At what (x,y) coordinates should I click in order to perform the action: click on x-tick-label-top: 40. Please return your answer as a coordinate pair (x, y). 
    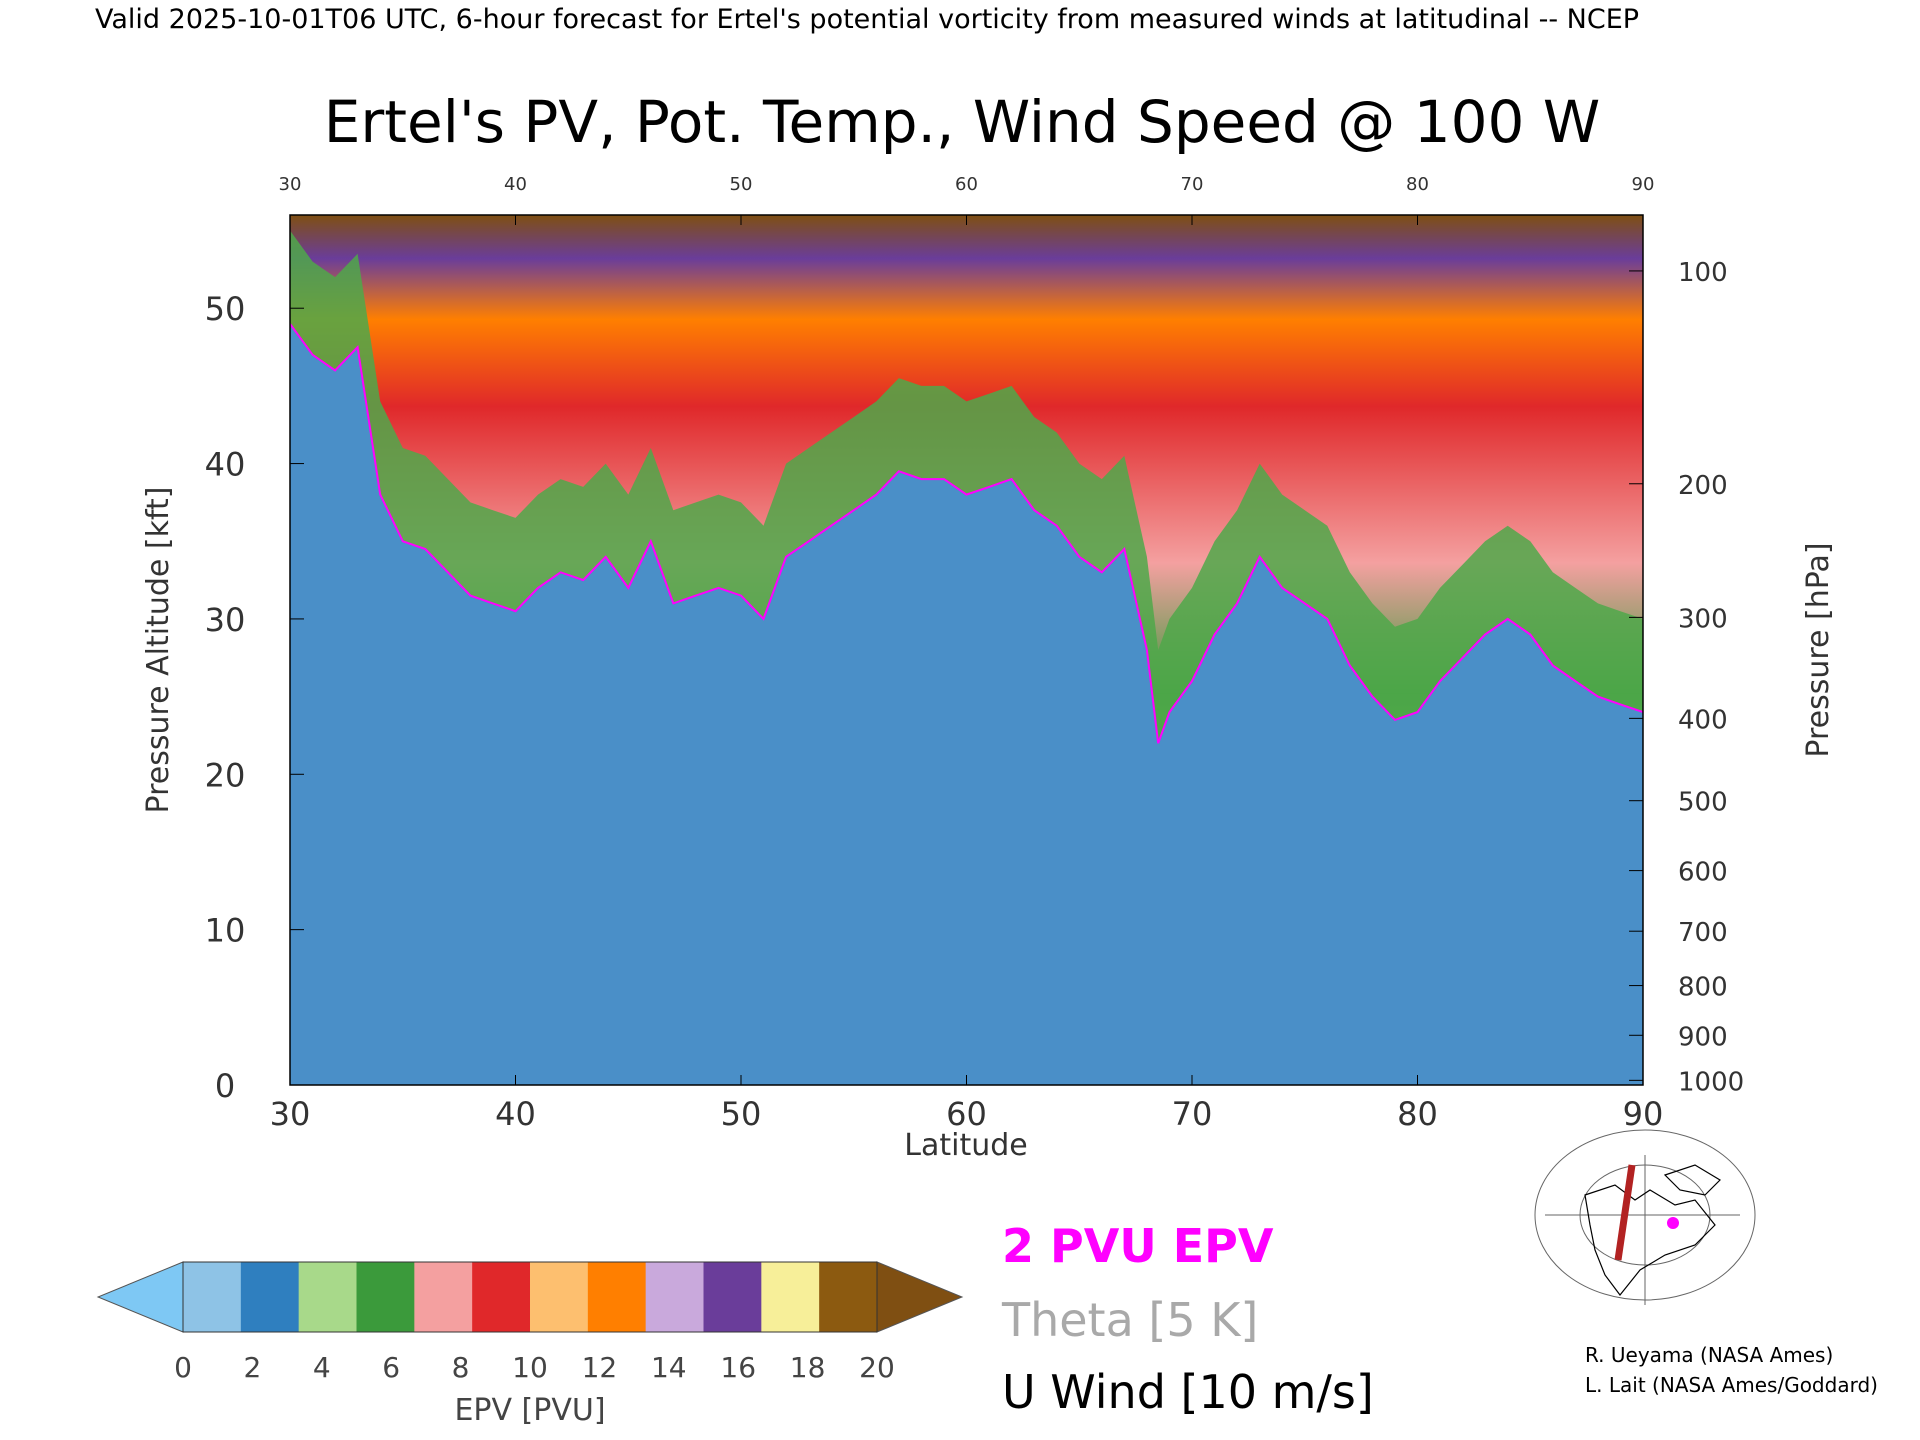
    Looking at the image, I should click on (515, 184).